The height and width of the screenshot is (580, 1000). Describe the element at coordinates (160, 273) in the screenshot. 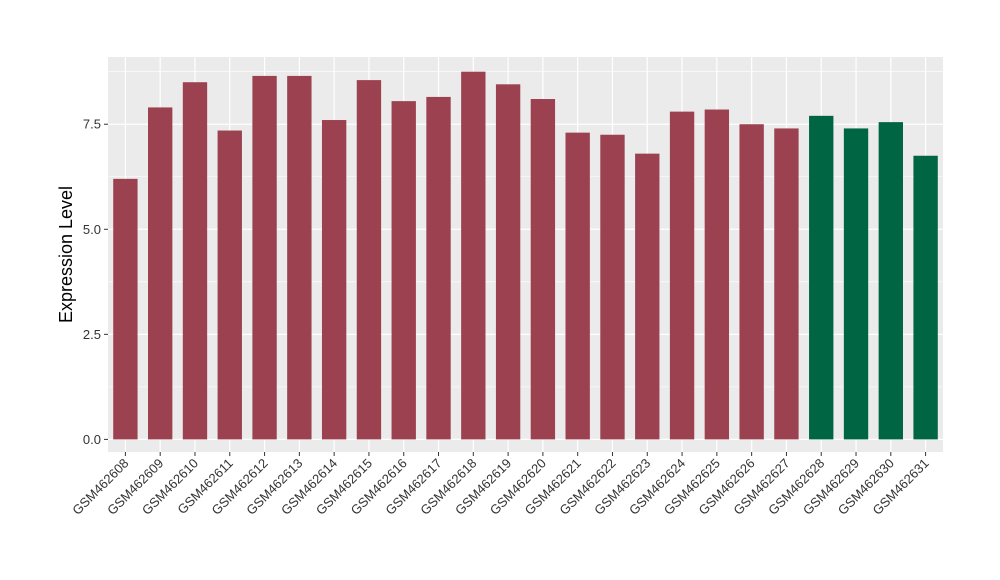

I see `bar-GSM462609` at that location.